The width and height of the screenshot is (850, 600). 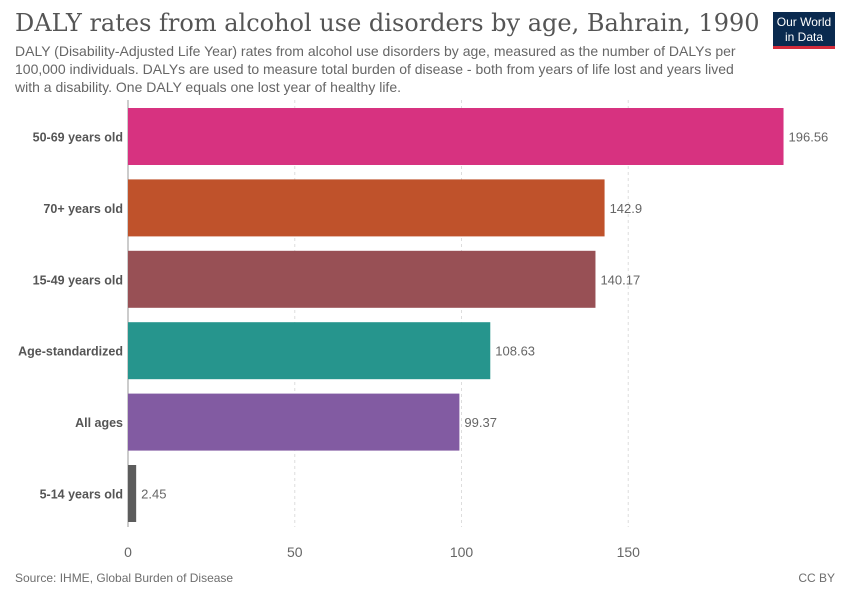 I want to click on value-label-1: 142.9, so click(x=626, y=208).